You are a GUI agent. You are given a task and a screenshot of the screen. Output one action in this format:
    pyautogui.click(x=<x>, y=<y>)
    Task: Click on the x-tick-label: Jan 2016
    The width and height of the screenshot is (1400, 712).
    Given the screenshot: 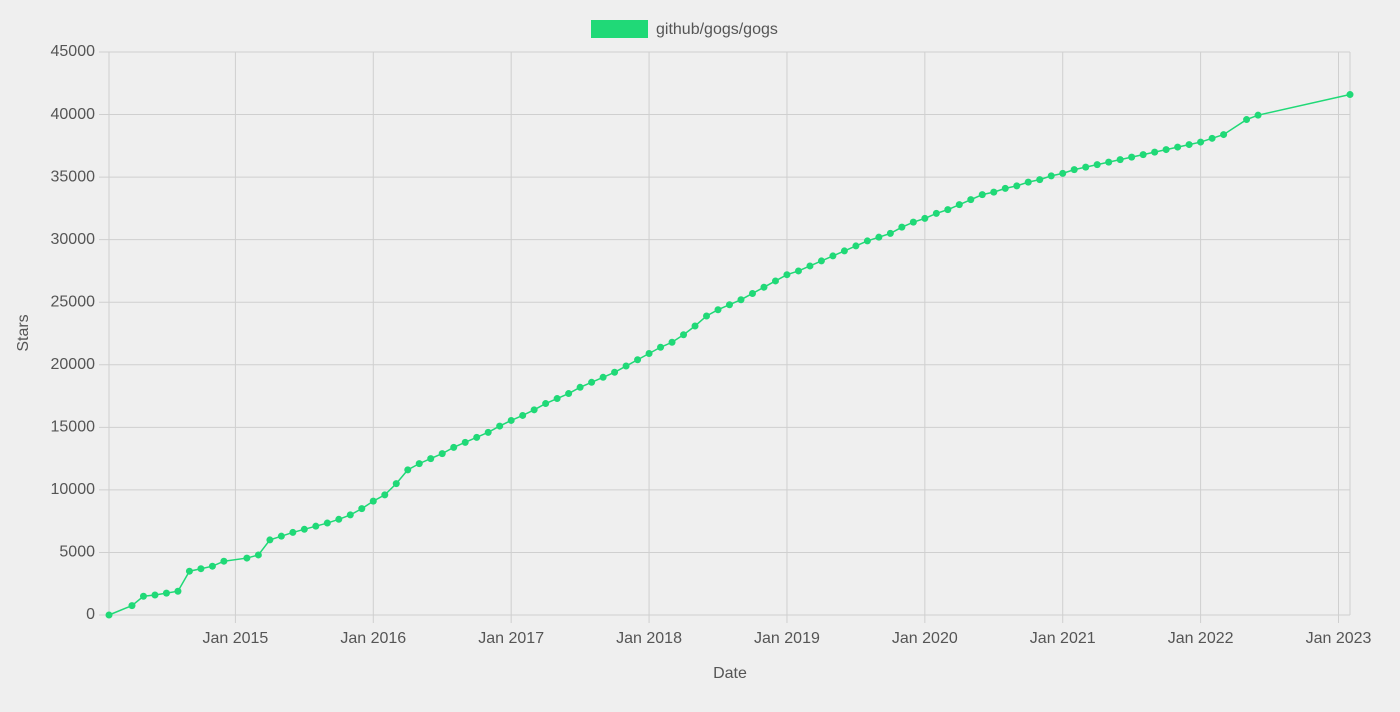 What is the action you would take?
    pyautogui.click(x=373, y=638)
    